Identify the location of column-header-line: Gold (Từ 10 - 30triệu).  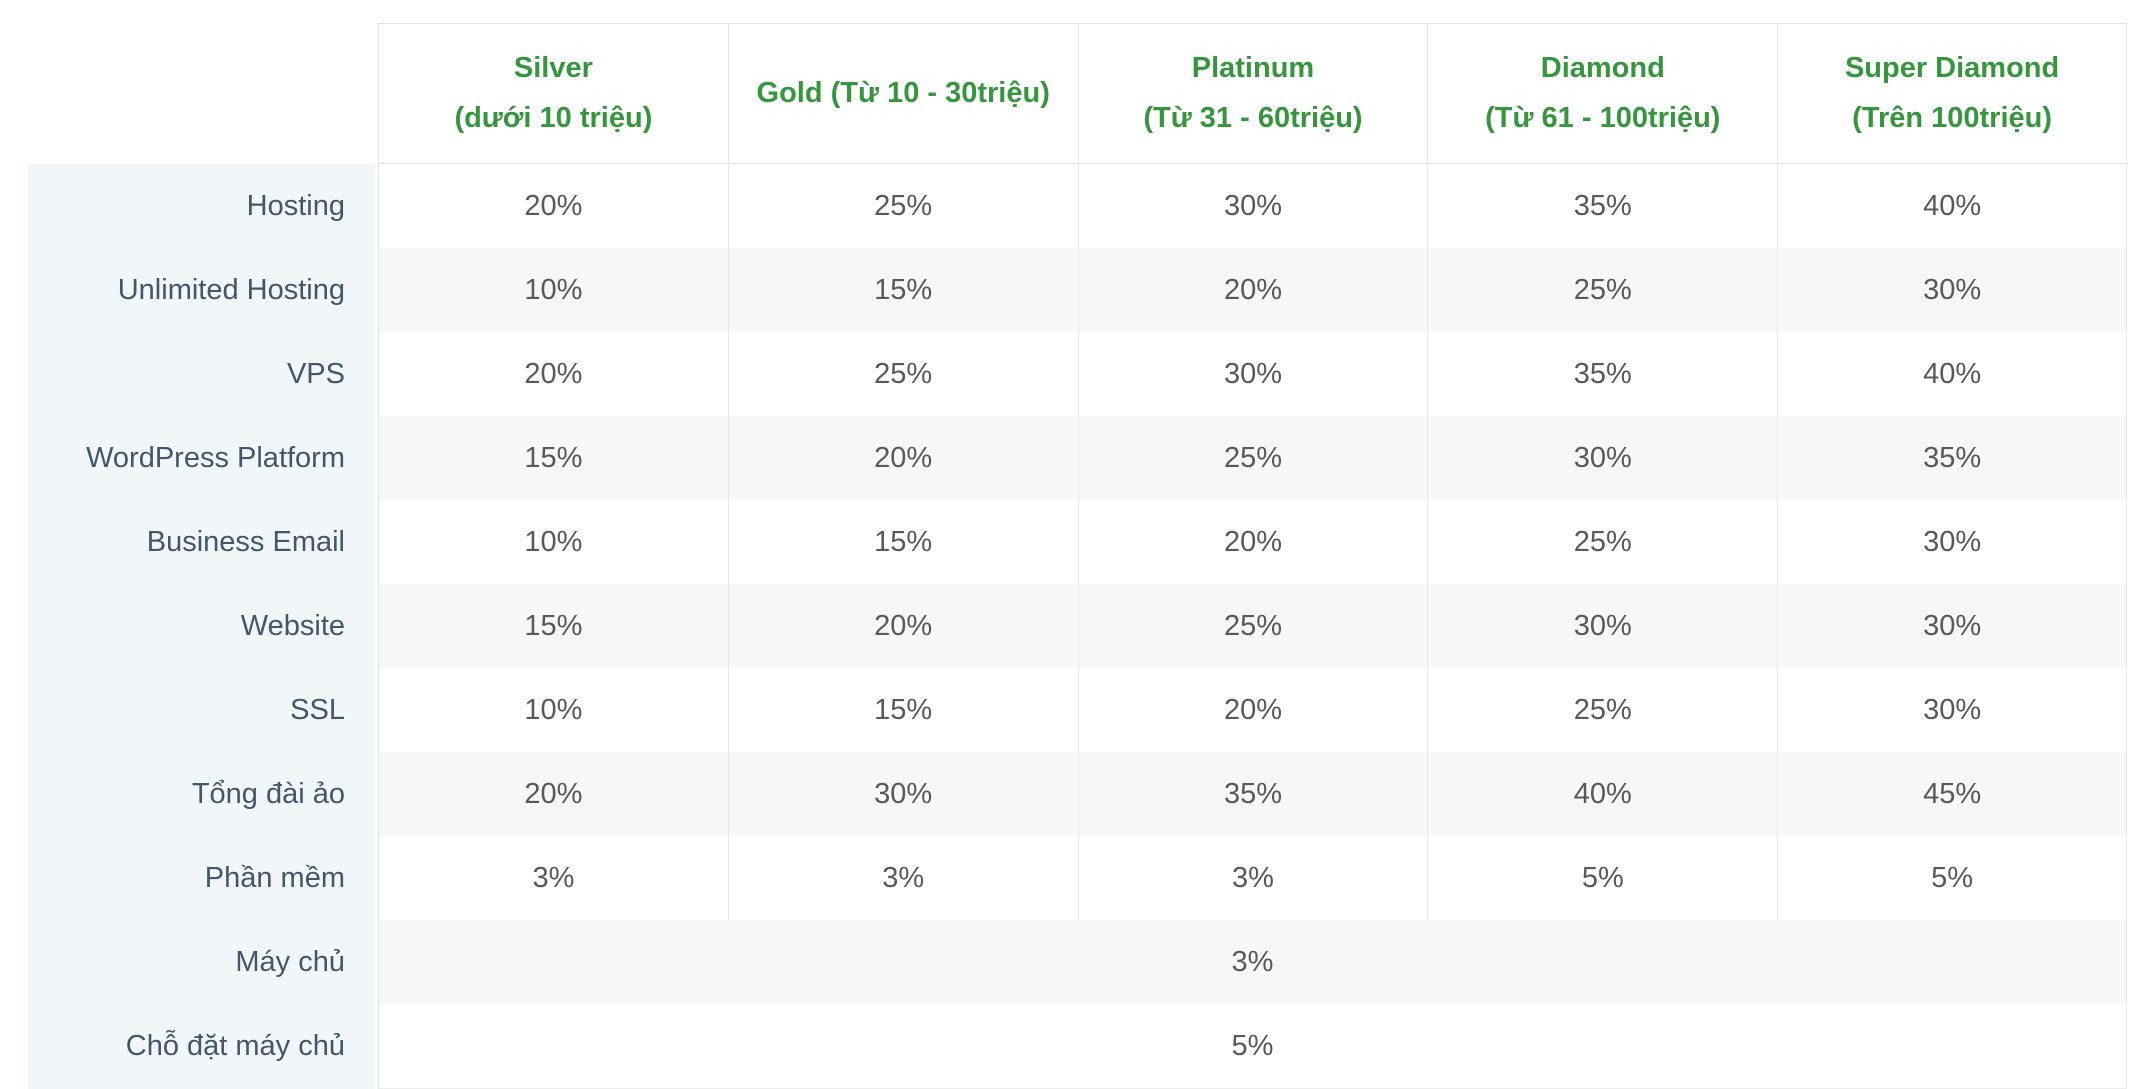
(903, 92).